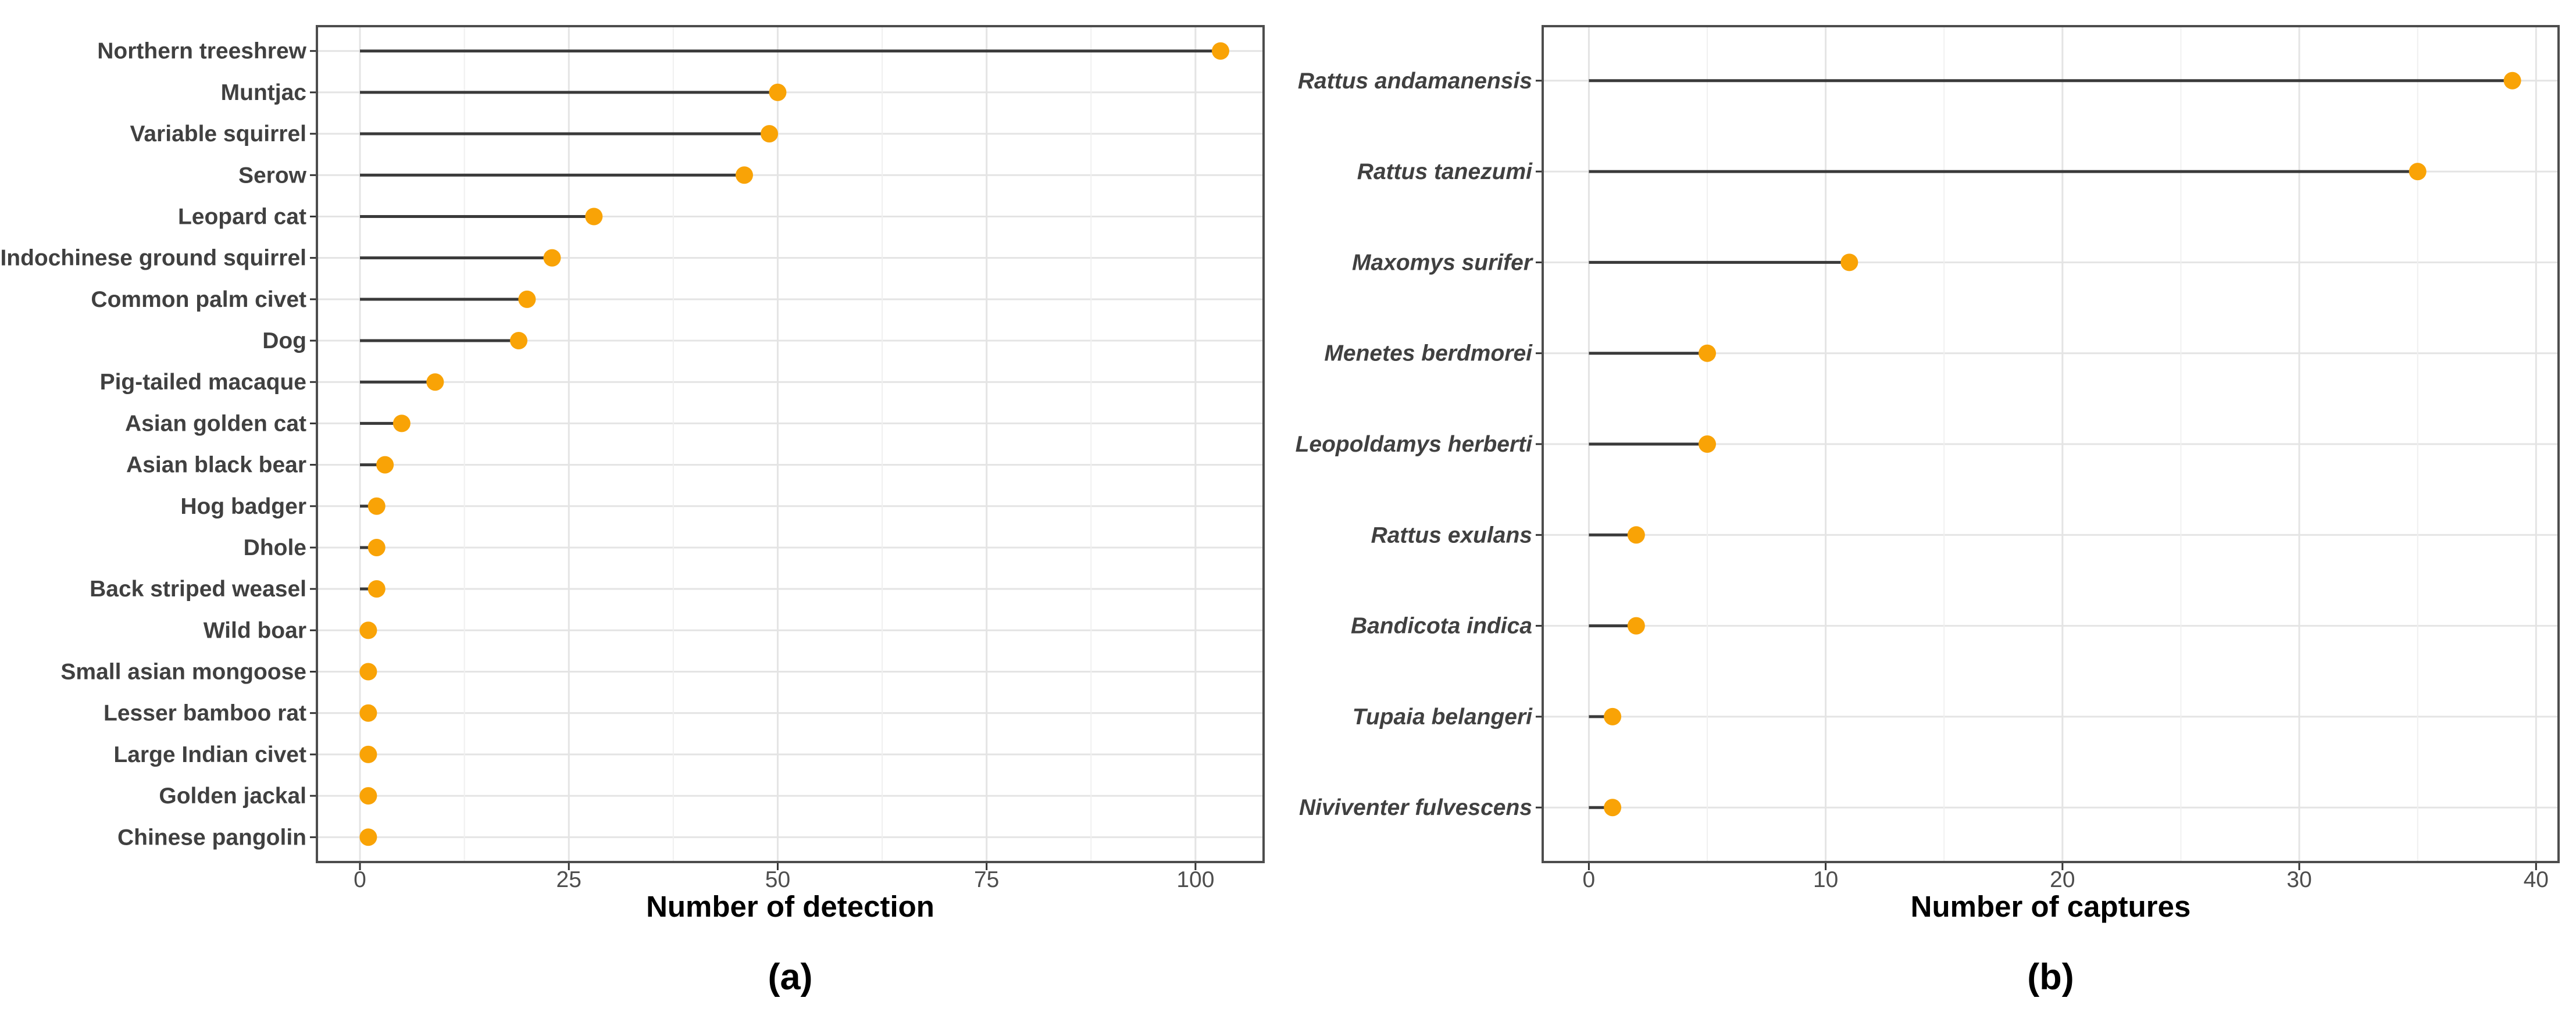 This screenshot has height=1012, width=2576. Describe the element at coordinates (2051, 977) in the screenshot. I see `panel-caption: (b)` at that location.